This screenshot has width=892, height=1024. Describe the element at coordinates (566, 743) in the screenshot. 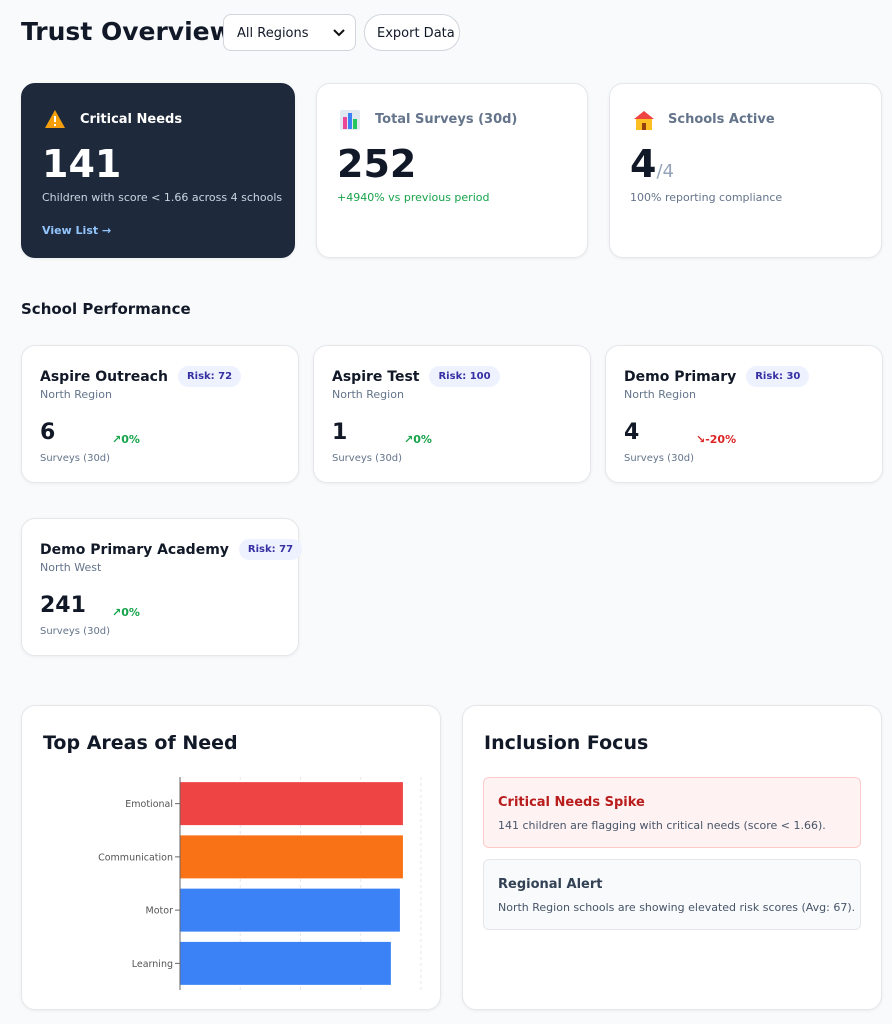

I see `inclusion-title: Inclusion Focus` at that location.